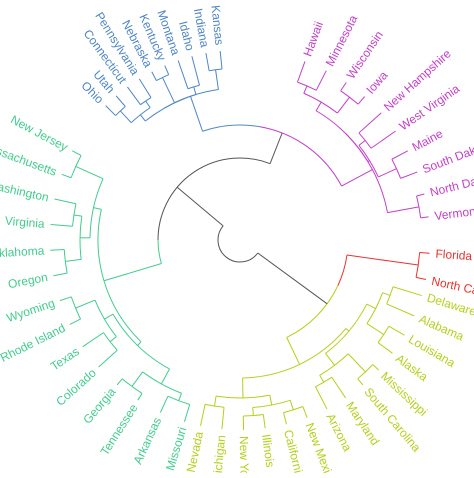 The width and height of the screenshot is (474, 478). What do you see at coordinates (454, 213) in the screenshot?
I see `leaf-label: Vermont` at bounding box center [454, 213].